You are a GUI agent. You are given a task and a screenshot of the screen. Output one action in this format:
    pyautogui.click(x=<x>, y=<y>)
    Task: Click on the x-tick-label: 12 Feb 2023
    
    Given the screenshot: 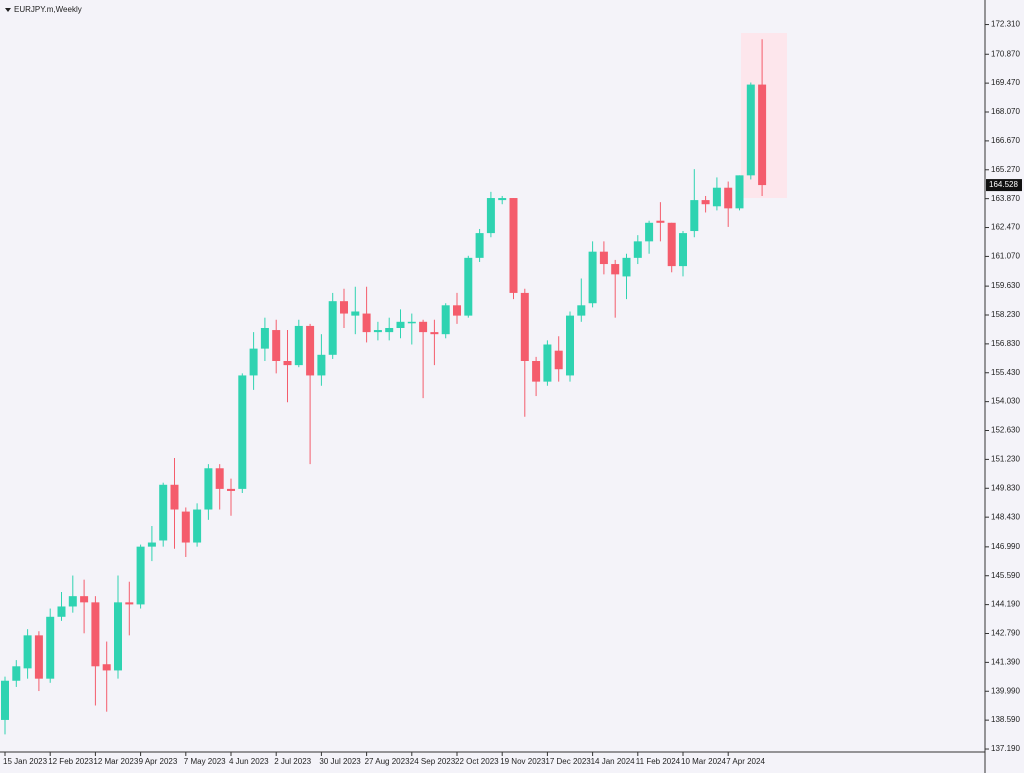 What is the action you would take?
    pyautogui.click(x=70, y=761)
    